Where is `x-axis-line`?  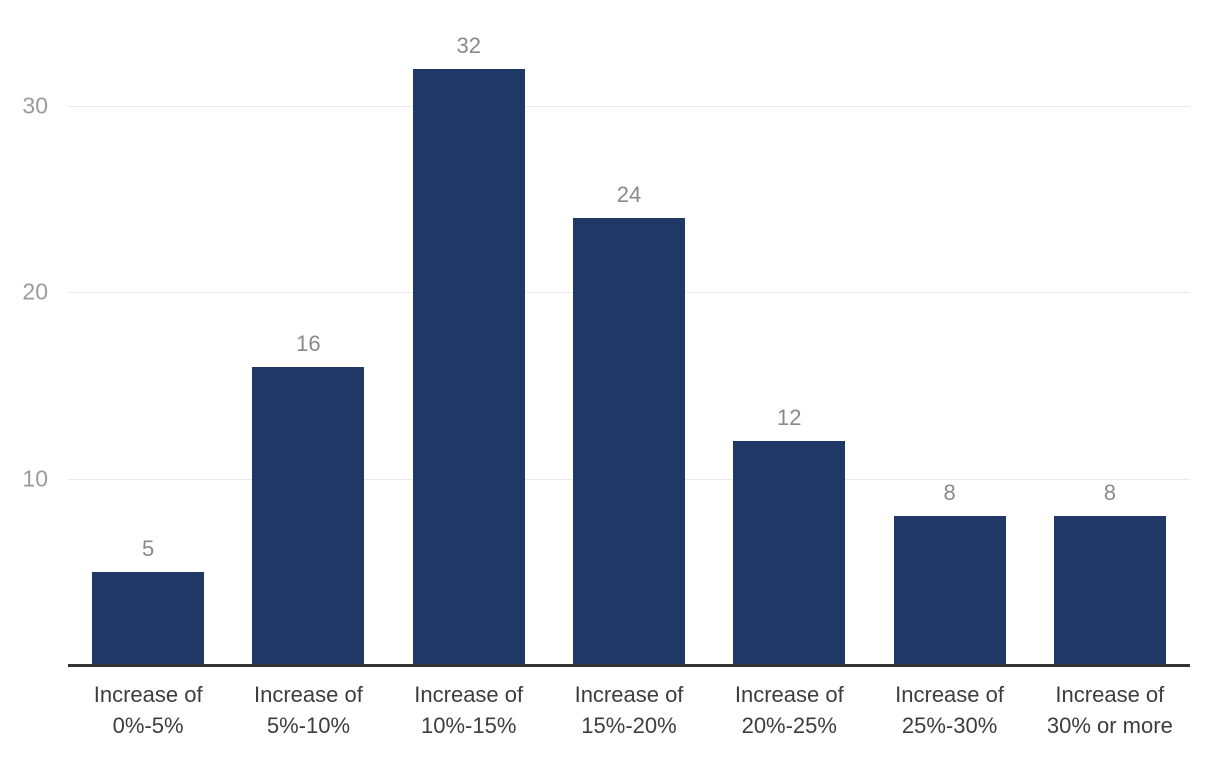
x-axis-line is located at coordinates (629, 665).